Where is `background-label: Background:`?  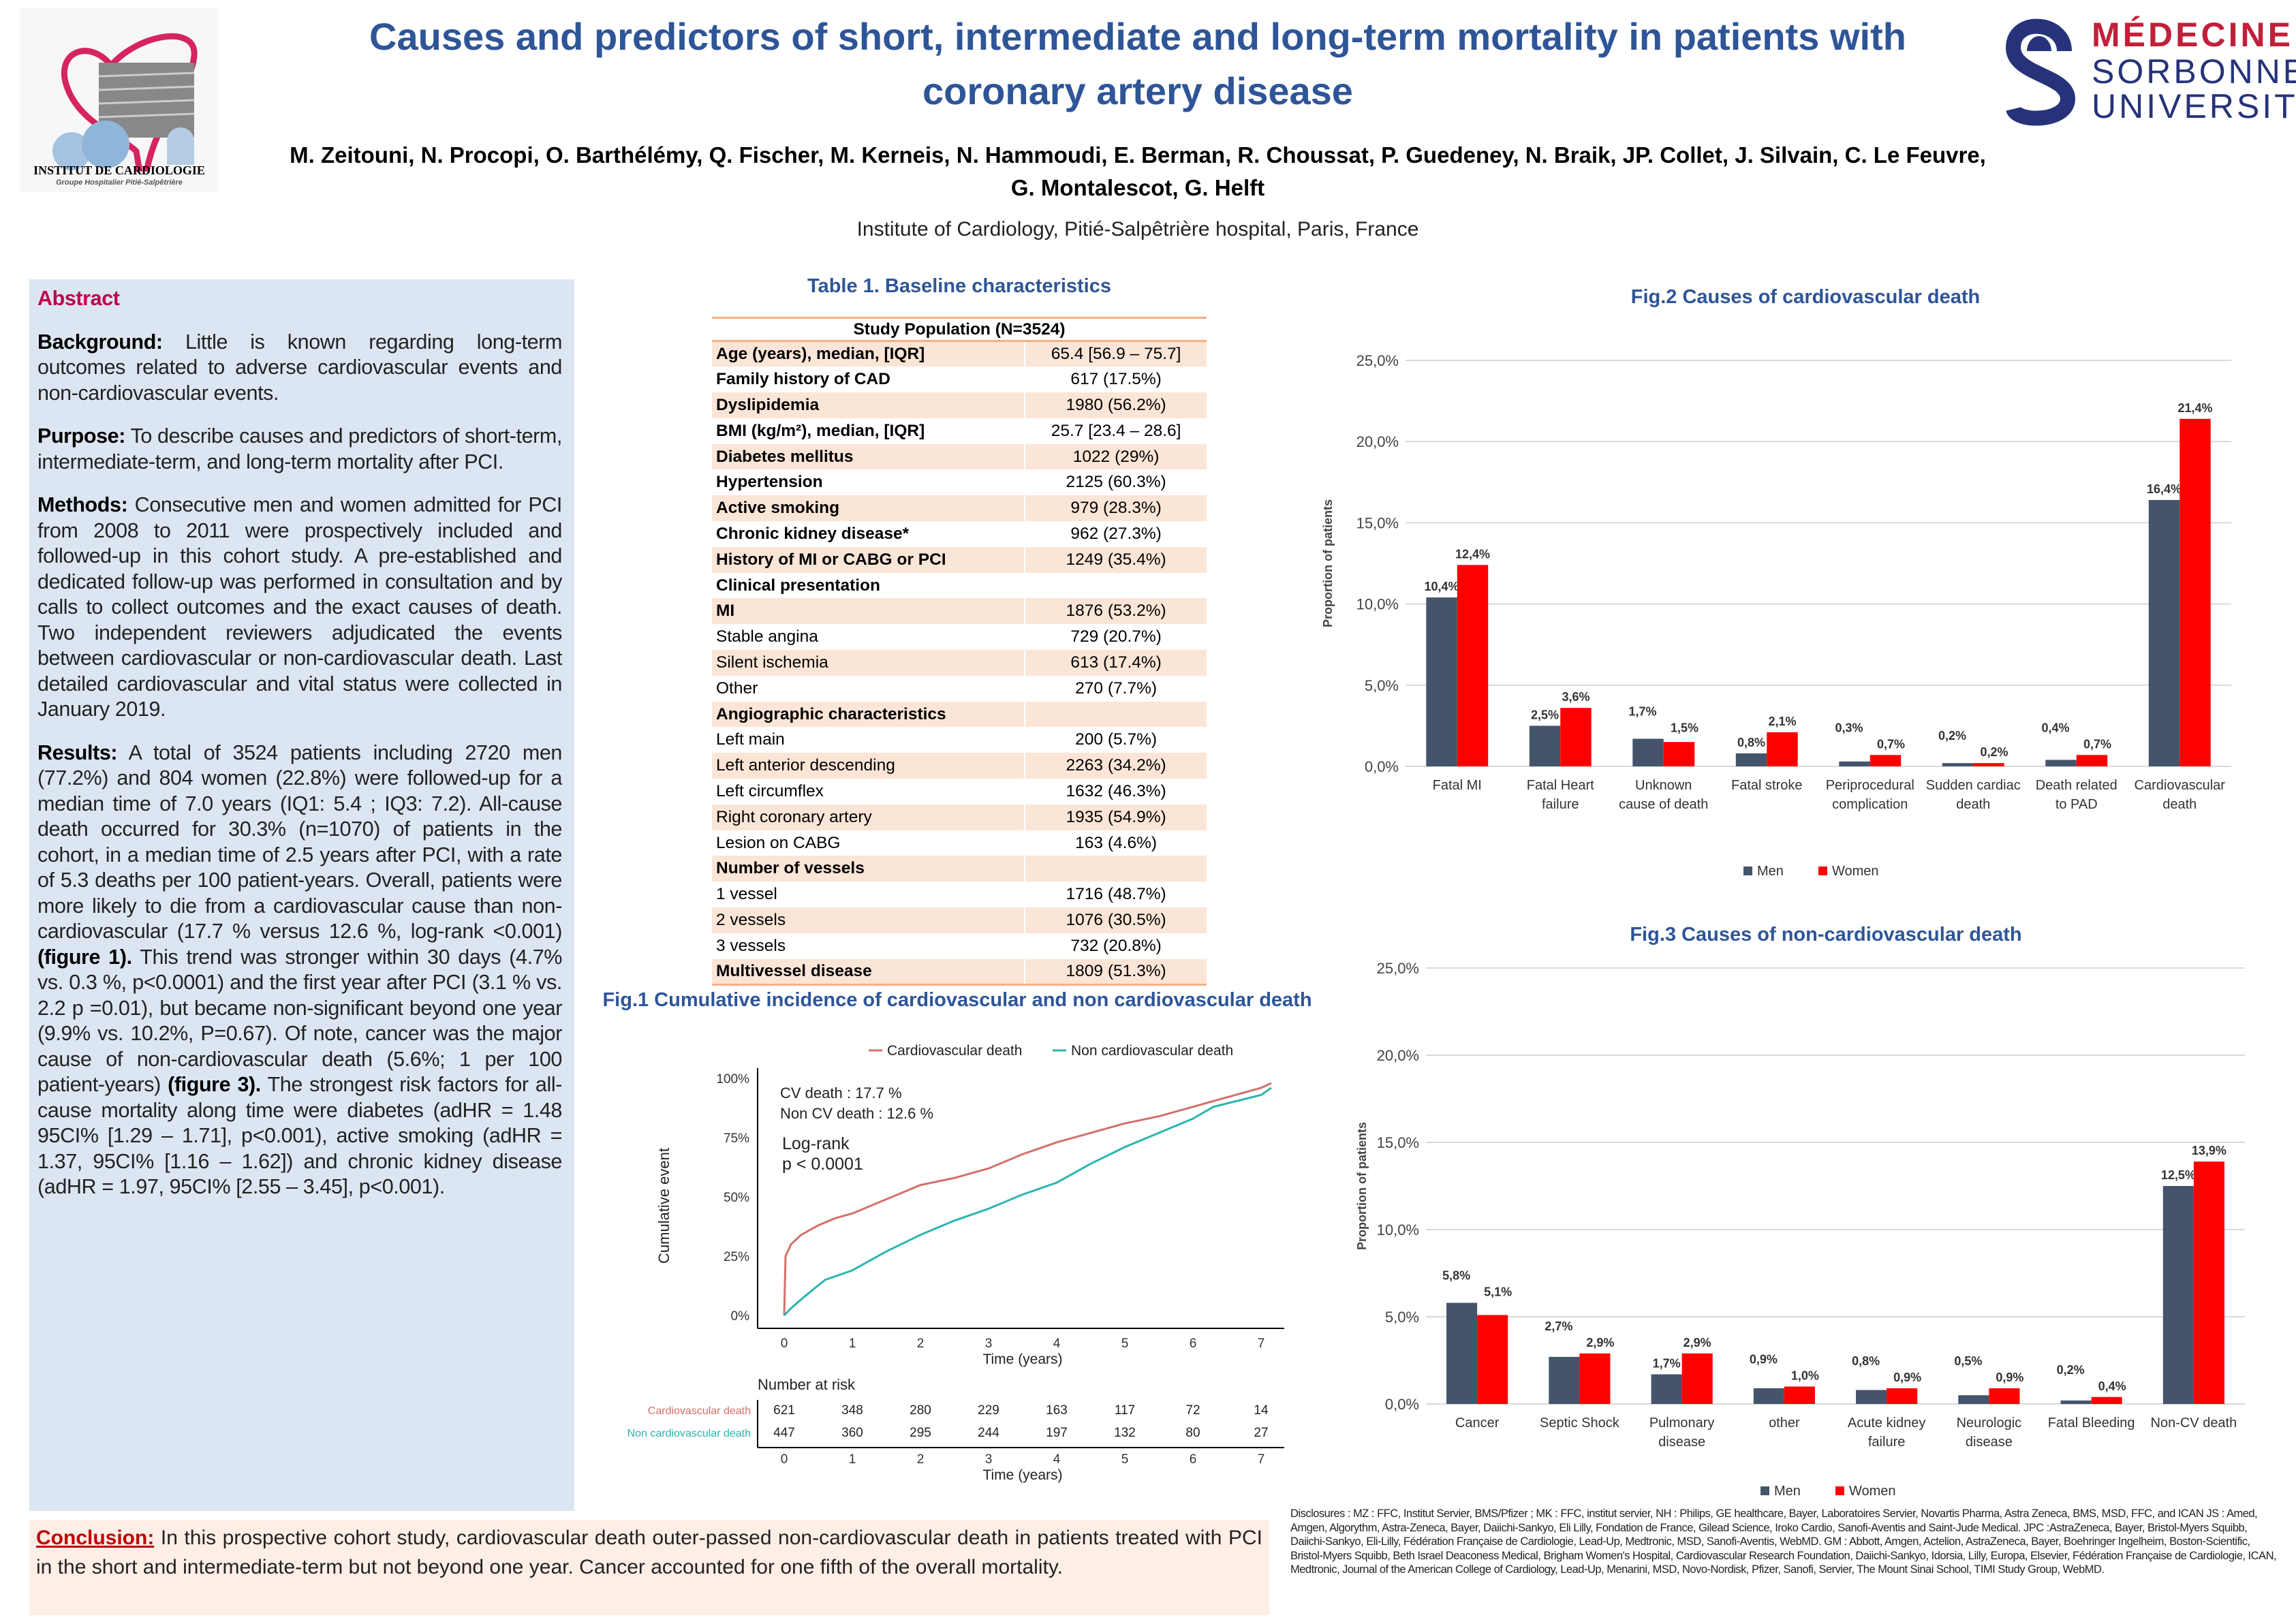
background-label: Background: is located at coordinates (100, 342).